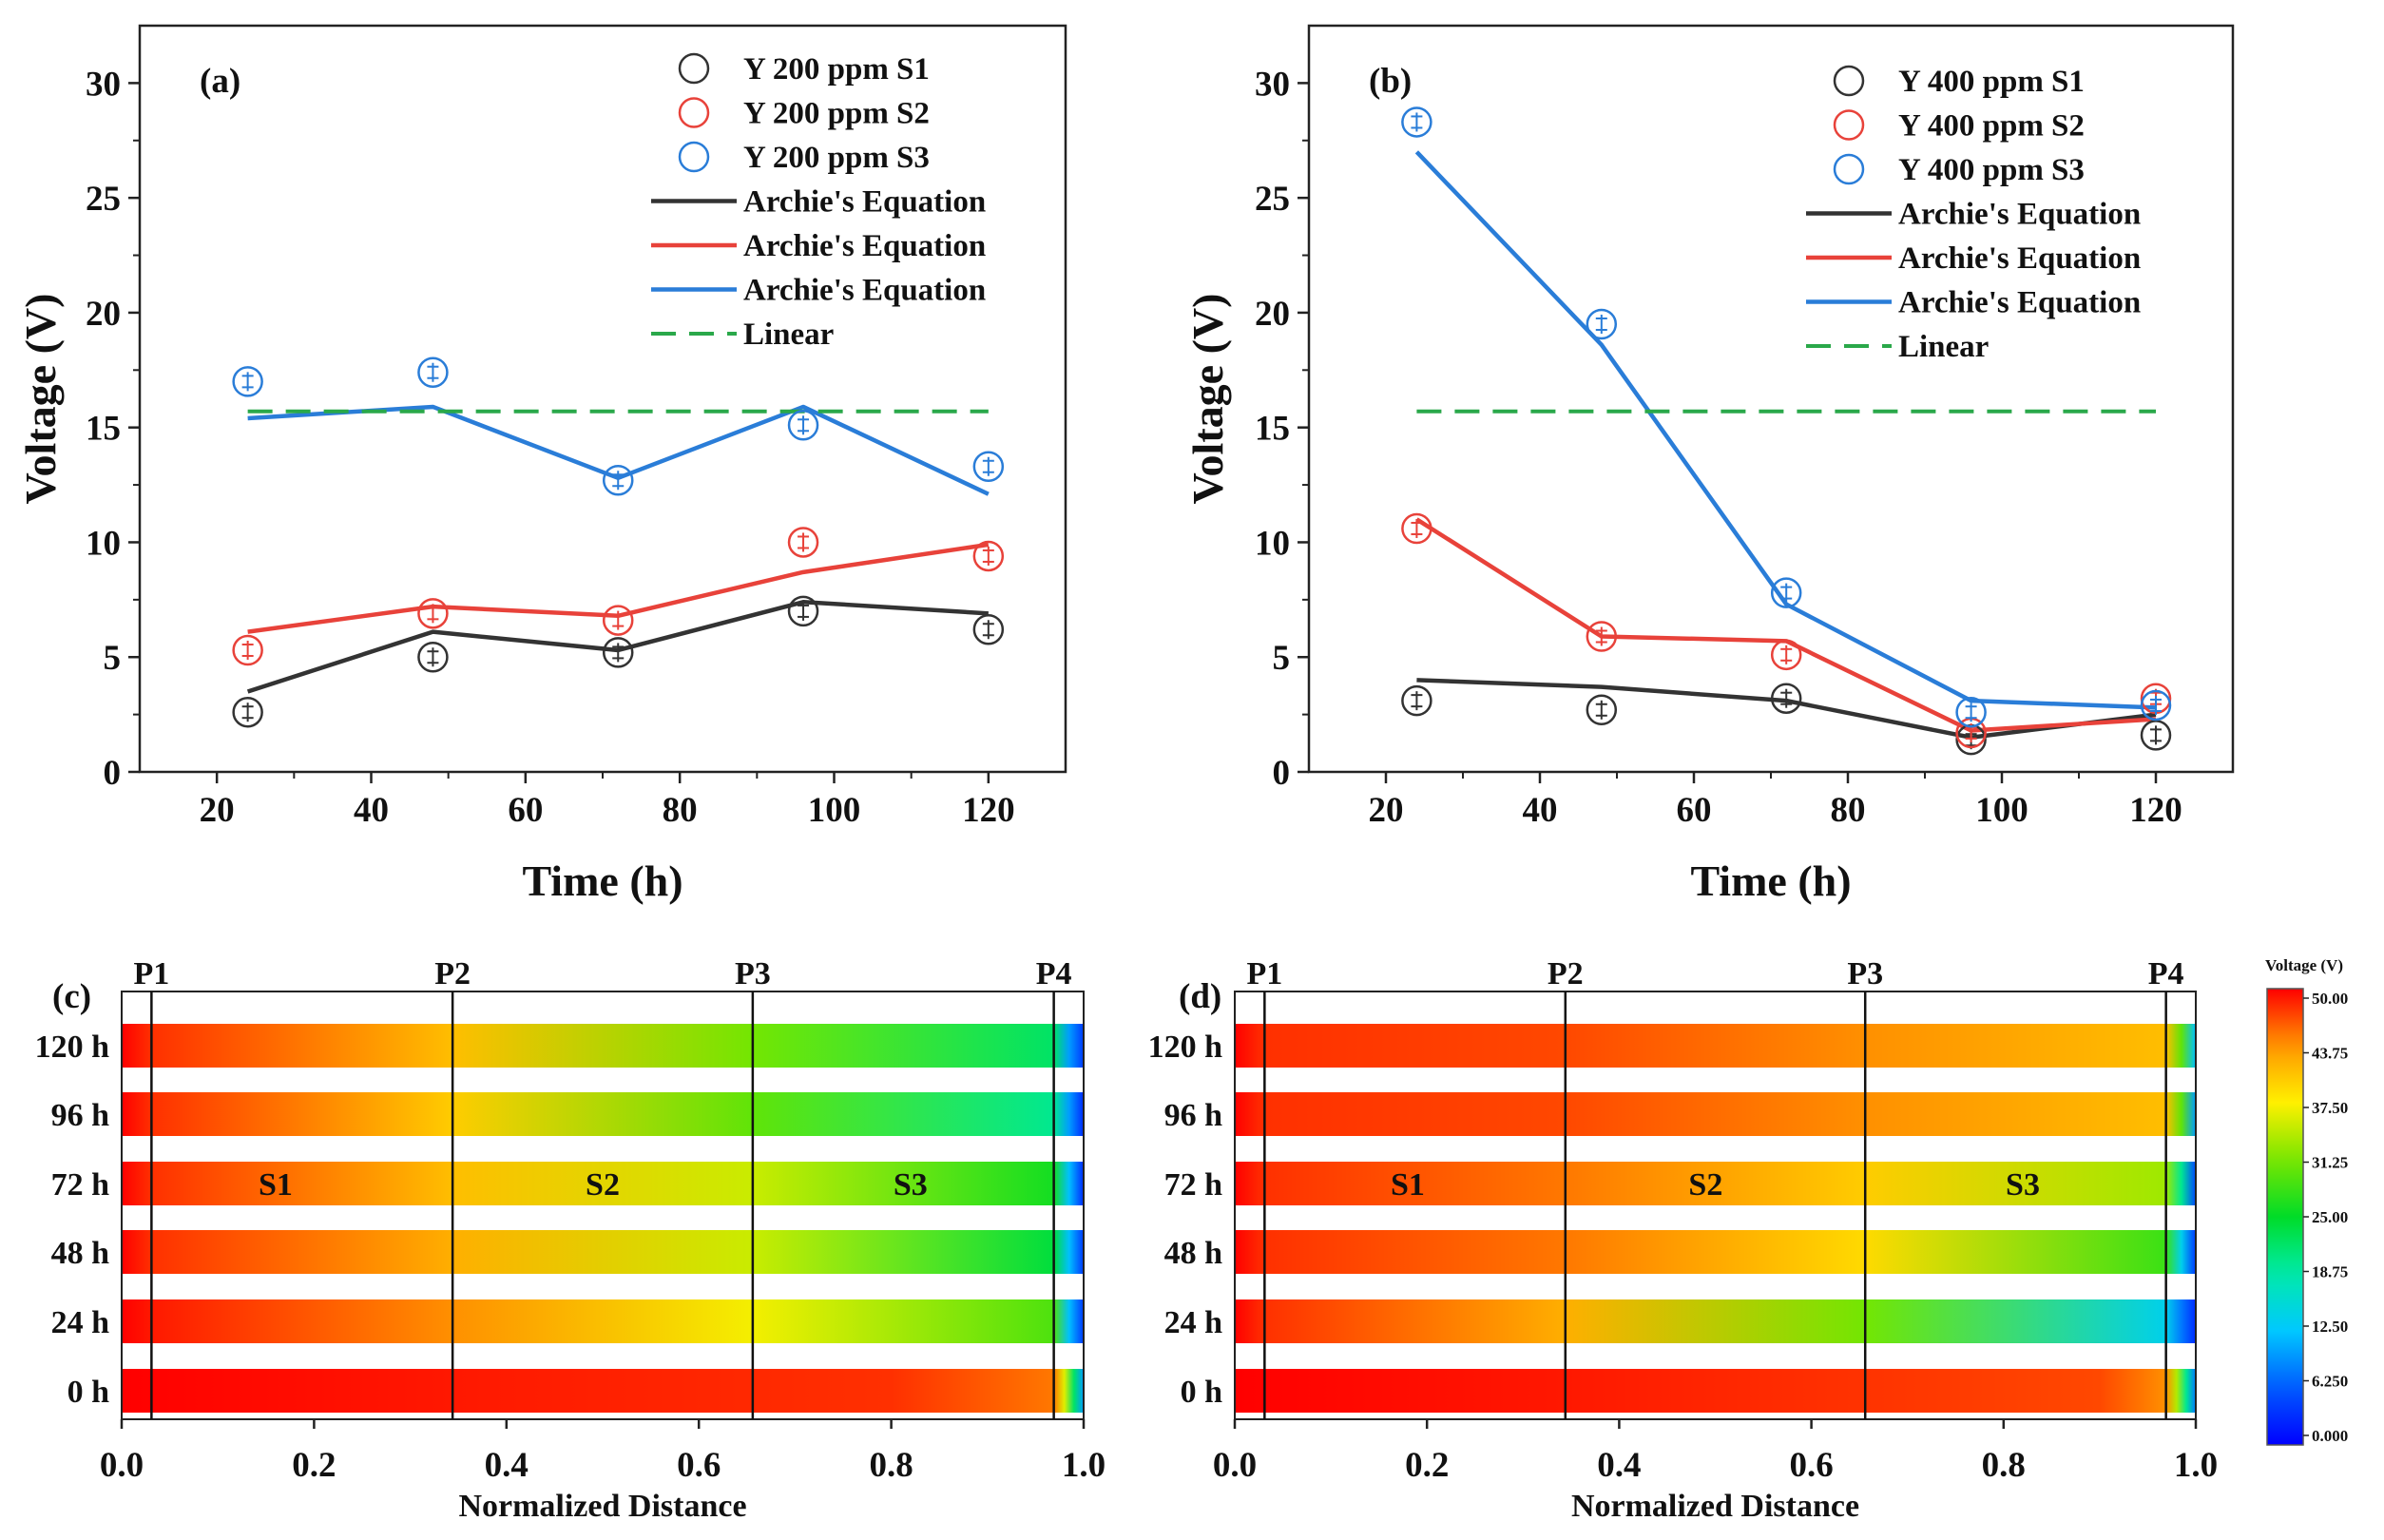  Describe the element at coordinates (1282, 658) in the screenshot. I see `panel-1-y-tick-label: 5` at that location.